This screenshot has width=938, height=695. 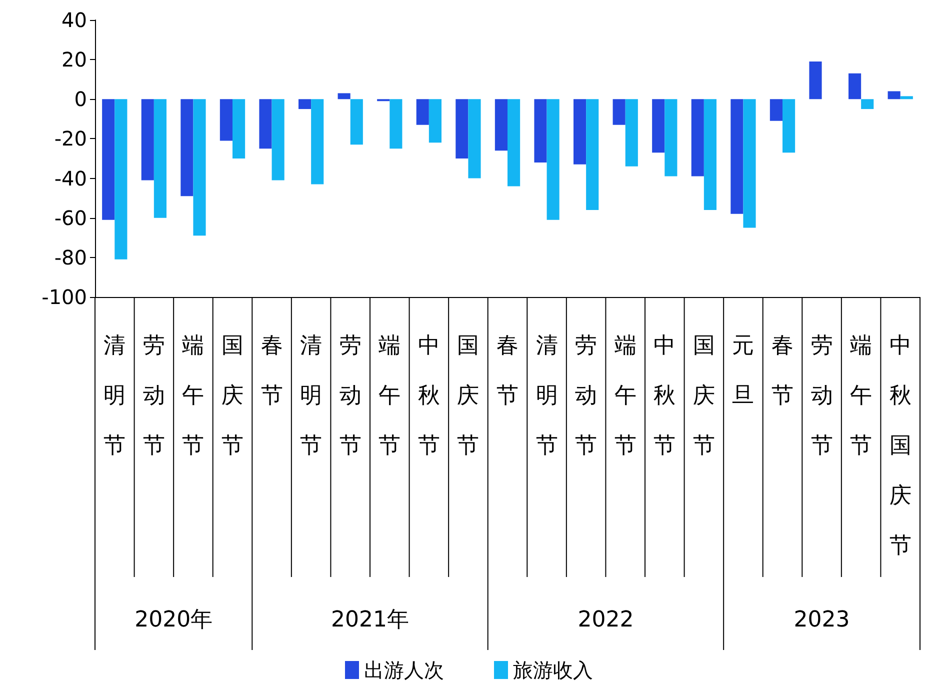 I want to click on y-tick-label: 0, so click(x=80, y=99).